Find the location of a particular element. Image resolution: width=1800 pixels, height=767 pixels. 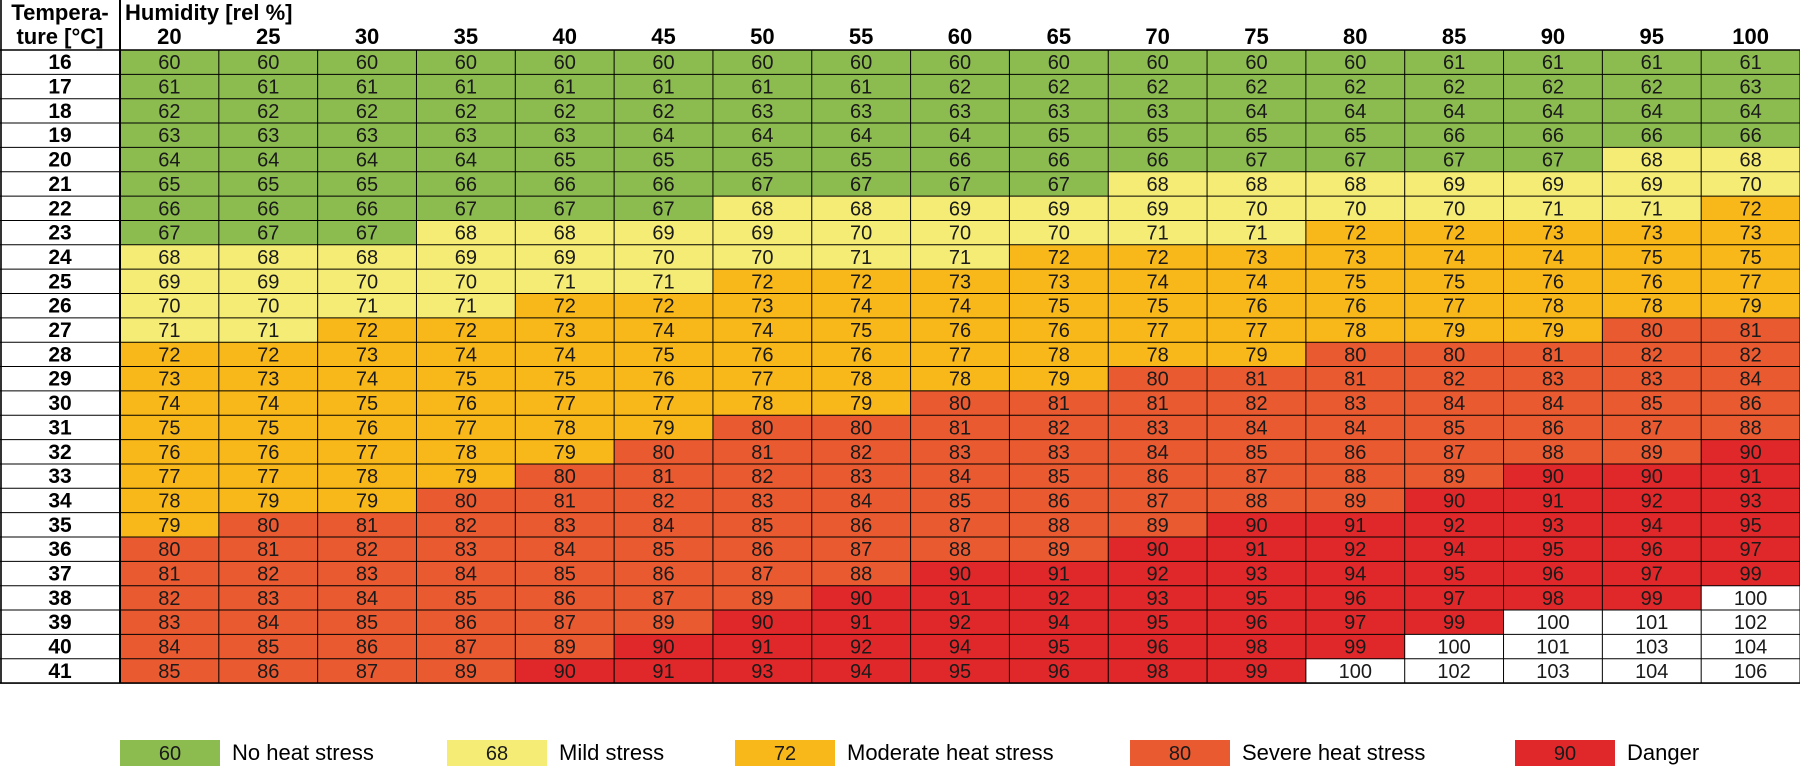

humidity-tick-label: 90 is located at coordinates (1553, 36).